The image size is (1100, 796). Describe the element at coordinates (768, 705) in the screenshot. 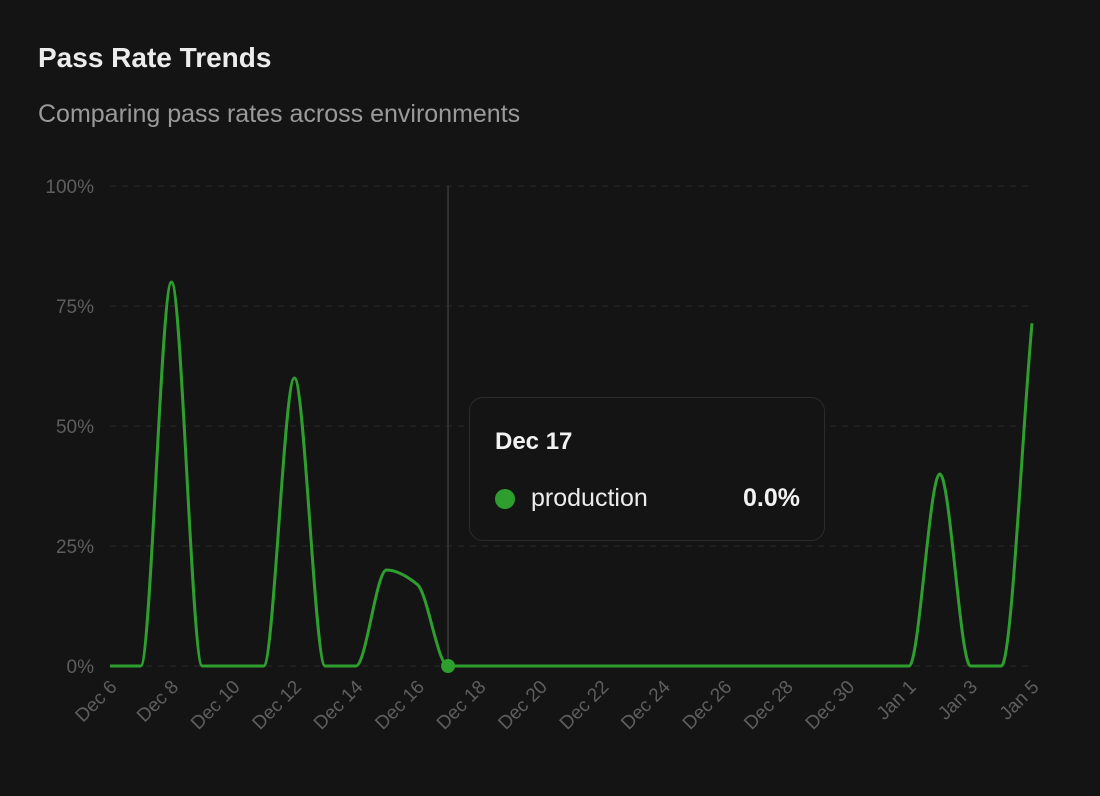

I see `x-tick-label: Dec 28` at that location.